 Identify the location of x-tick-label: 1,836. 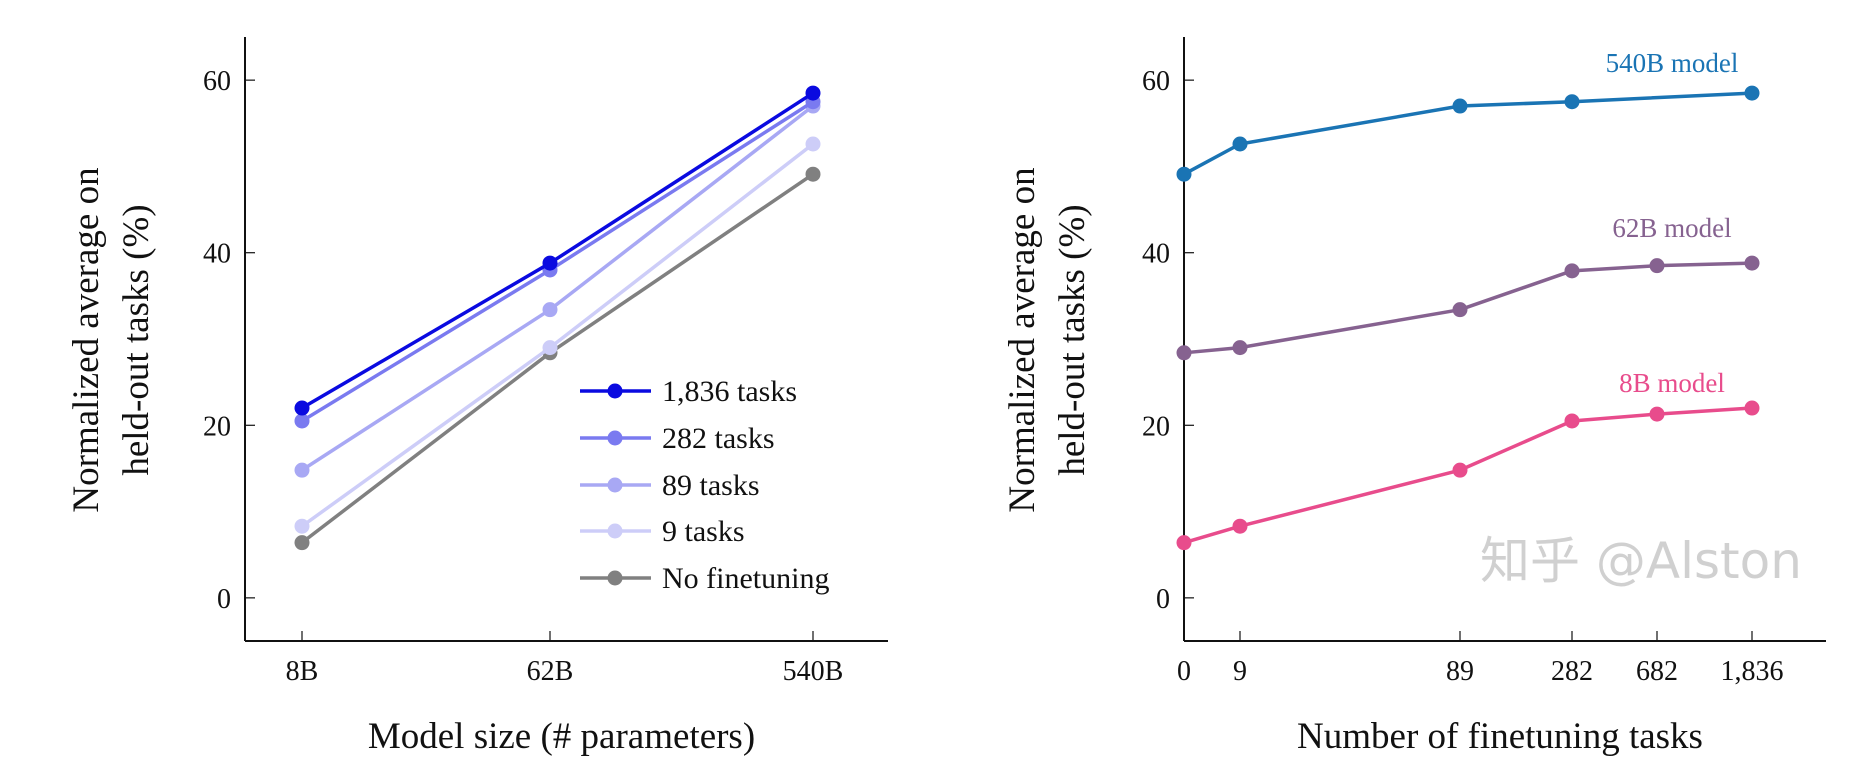
(1752, 671).